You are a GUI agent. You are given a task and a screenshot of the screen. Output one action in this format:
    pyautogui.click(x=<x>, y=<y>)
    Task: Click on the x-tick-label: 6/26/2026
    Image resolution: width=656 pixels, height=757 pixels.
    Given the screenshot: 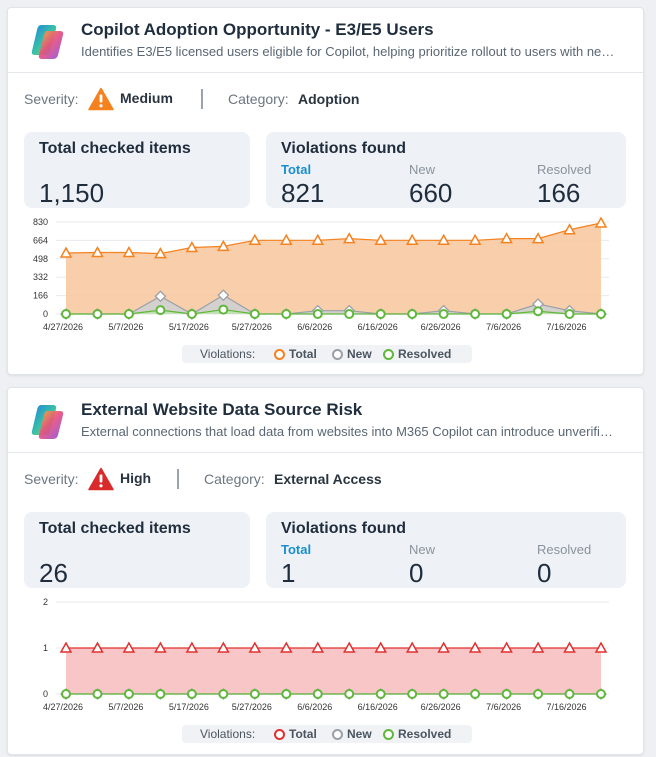 What is the action you would take?
    pyautogui.click(x=441, y=707)
    